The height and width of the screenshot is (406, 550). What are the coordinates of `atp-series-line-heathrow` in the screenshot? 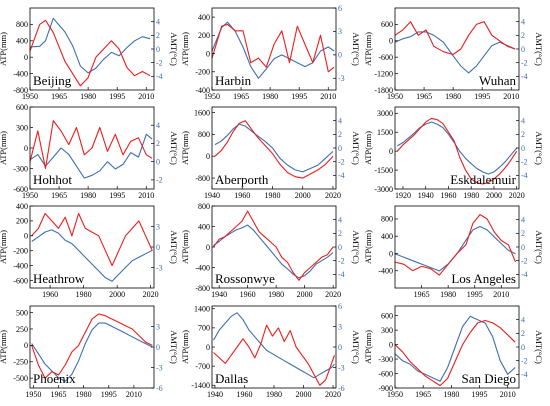 It's located at (92, 239).